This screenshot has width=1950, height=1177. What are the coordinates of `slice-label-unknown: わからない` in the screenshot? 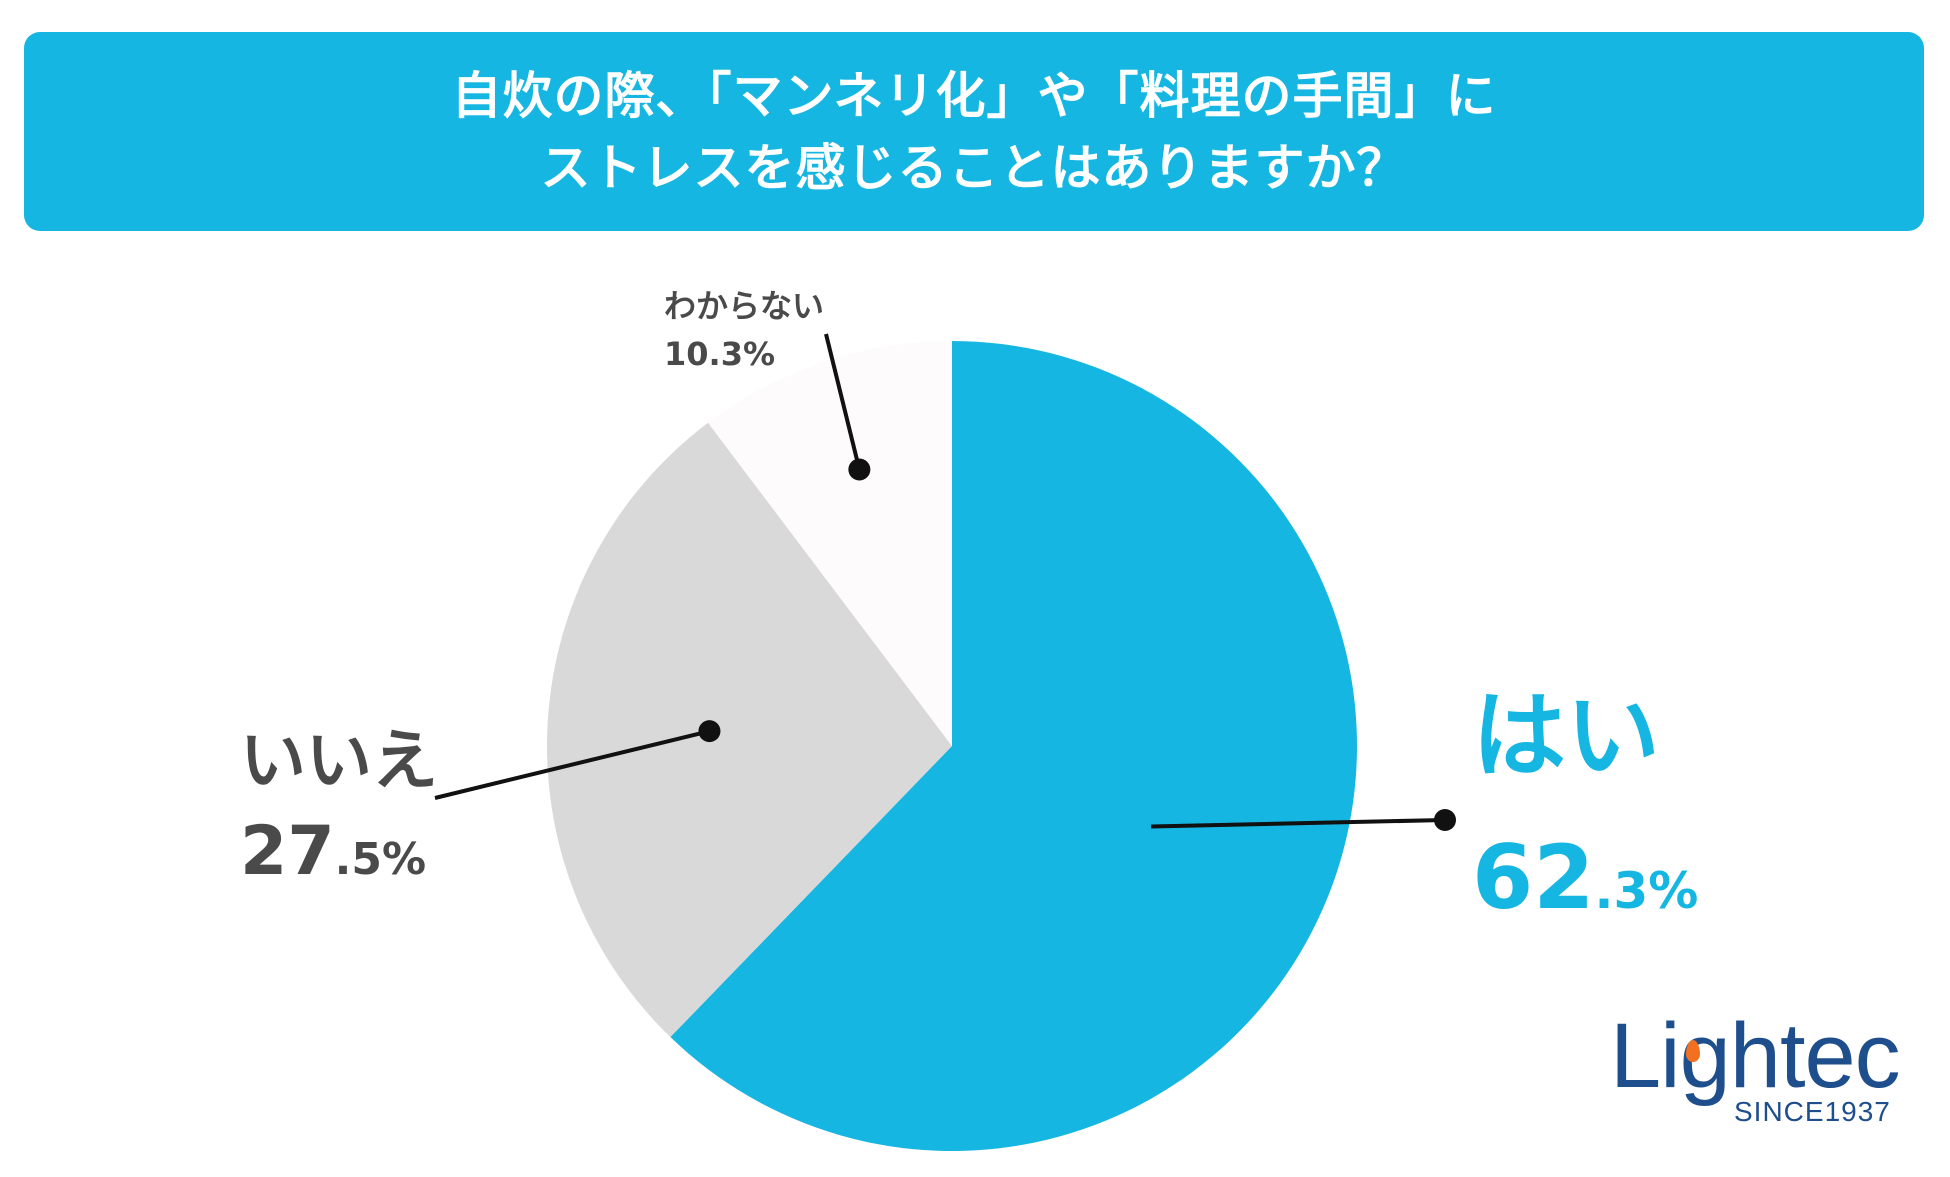 It's located at (744, 306).